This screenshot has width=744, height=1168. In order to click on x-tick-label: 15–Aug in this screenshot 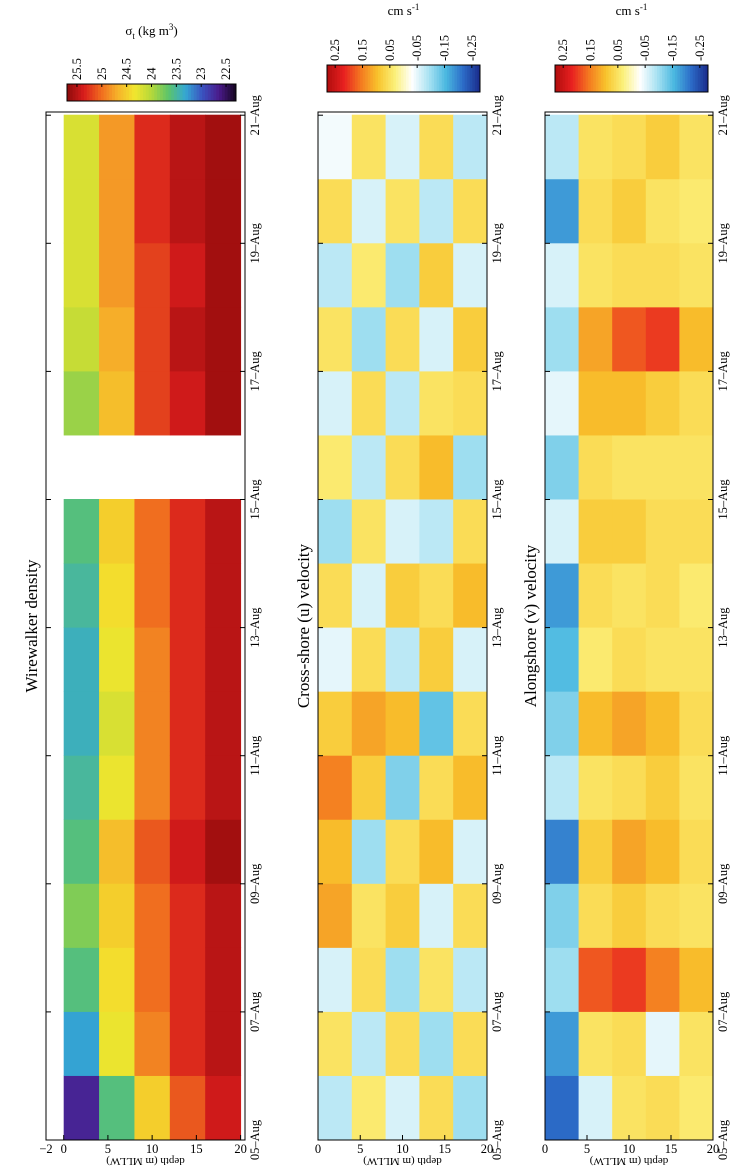, I will do `click(723, 499)`.